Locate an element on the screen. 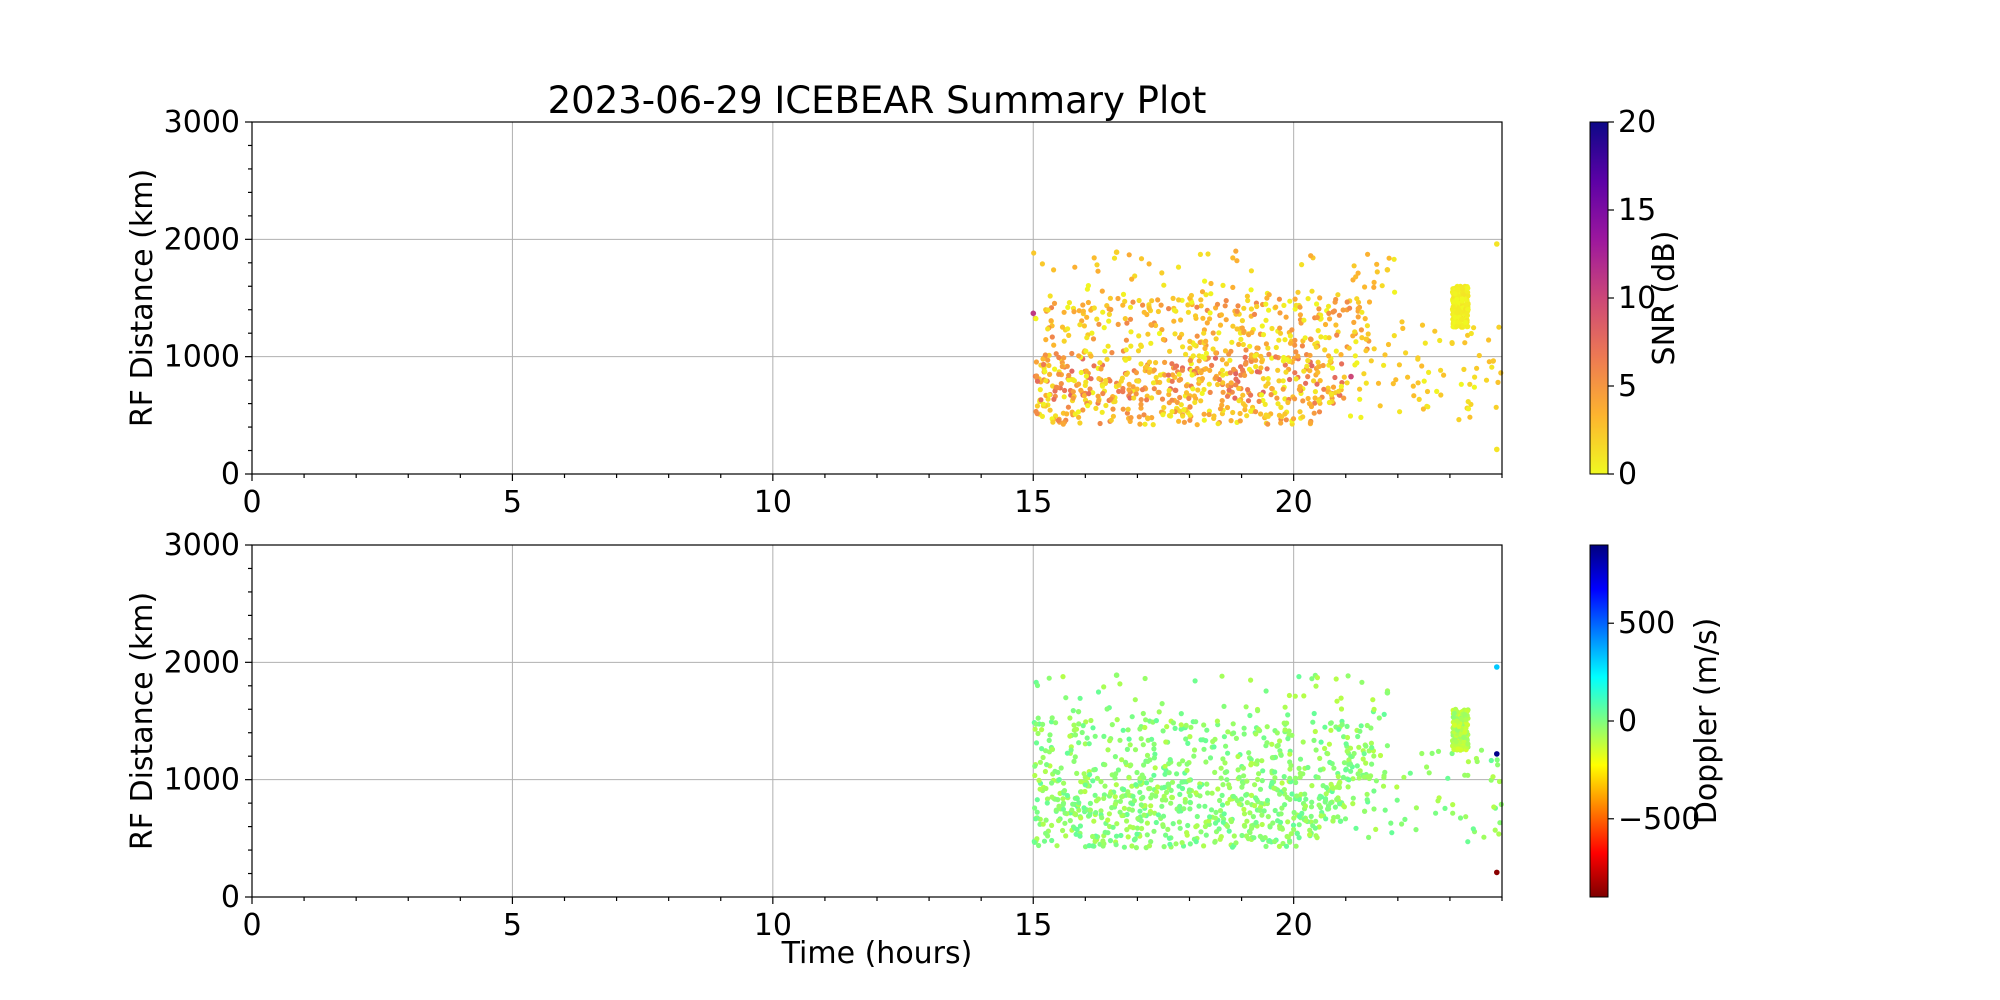  colorbar-tick-label: 10 is located at coordinates (1637, 298).